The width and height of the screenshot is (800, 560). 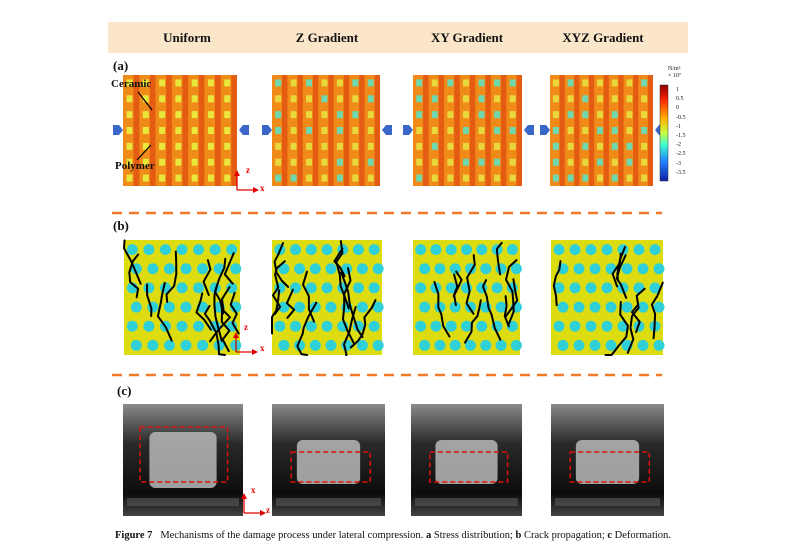 What do you see at coordinates (246, 327) in the screenshot?
I see `axis-label-z-b: z` at bounding box center [246, 327].